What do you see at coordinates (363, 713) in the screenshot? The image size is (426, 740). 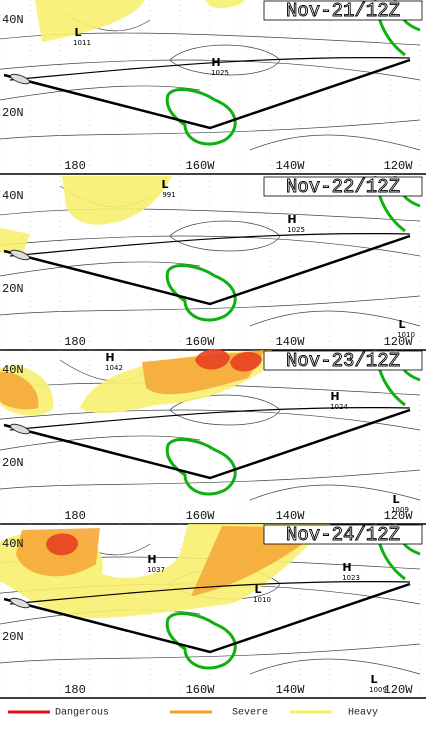 I see `legend-label: Heavy` at bounding box center [363, 713].